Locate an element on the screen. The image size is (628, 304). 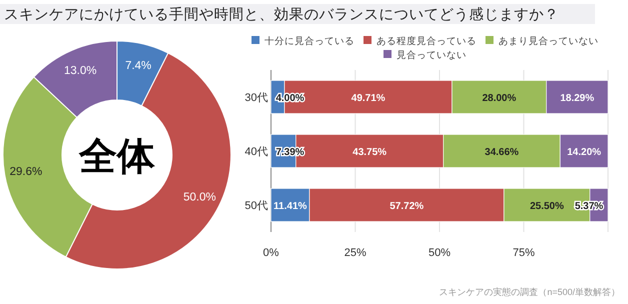
x-tick-label: 25% is located at coordinates (355, 253).